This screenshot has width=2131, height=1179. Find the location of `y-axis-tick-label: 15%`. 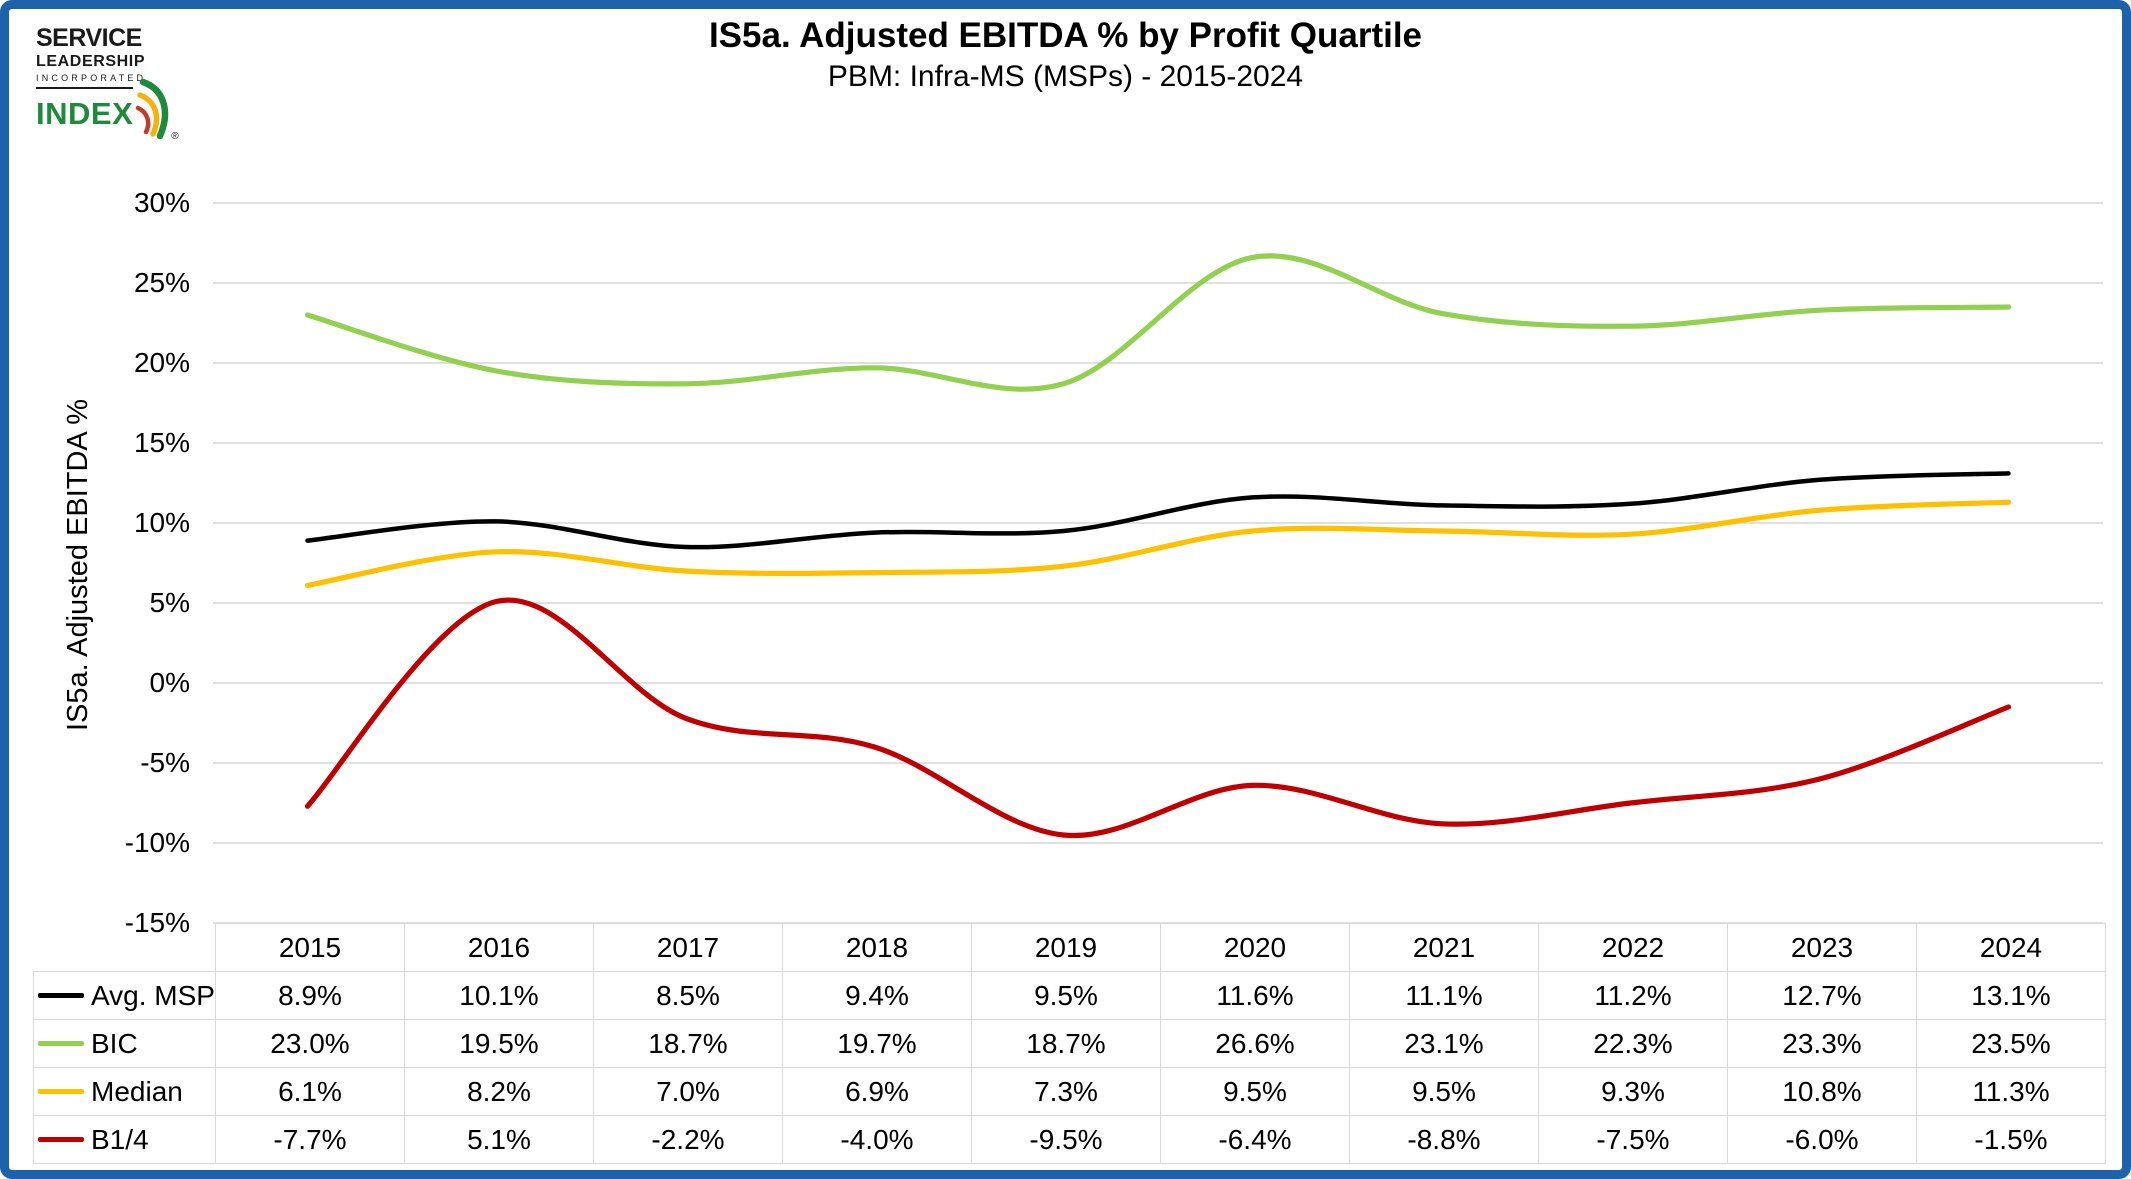

y-axis-tick-label: 15% is located at coordinates (161, 442).